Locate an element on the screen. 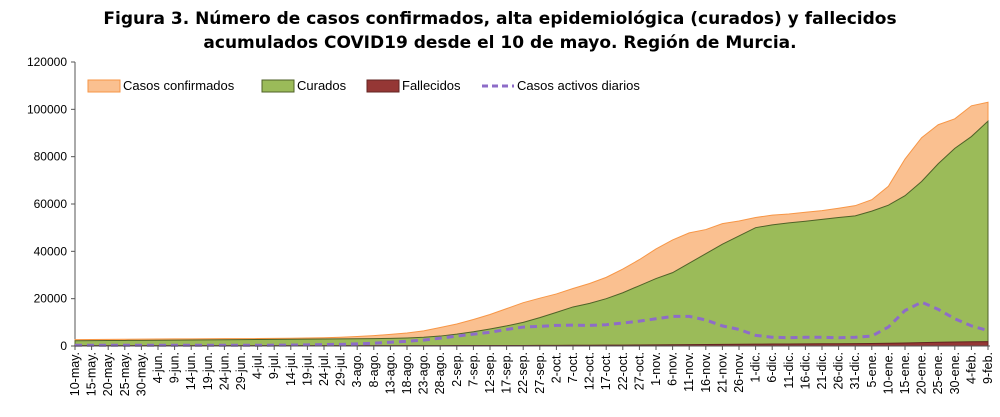 The height and width of the screenshot is (417, 1000). x-tick-label: 21-nov. is located at coordinates (722, 372).